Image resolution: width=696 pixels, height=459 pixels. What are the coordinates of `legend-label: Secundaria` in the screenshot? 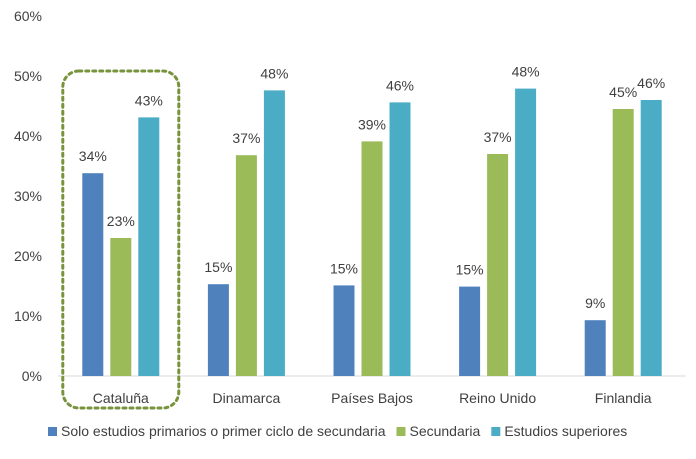 It's located at (444, 431).